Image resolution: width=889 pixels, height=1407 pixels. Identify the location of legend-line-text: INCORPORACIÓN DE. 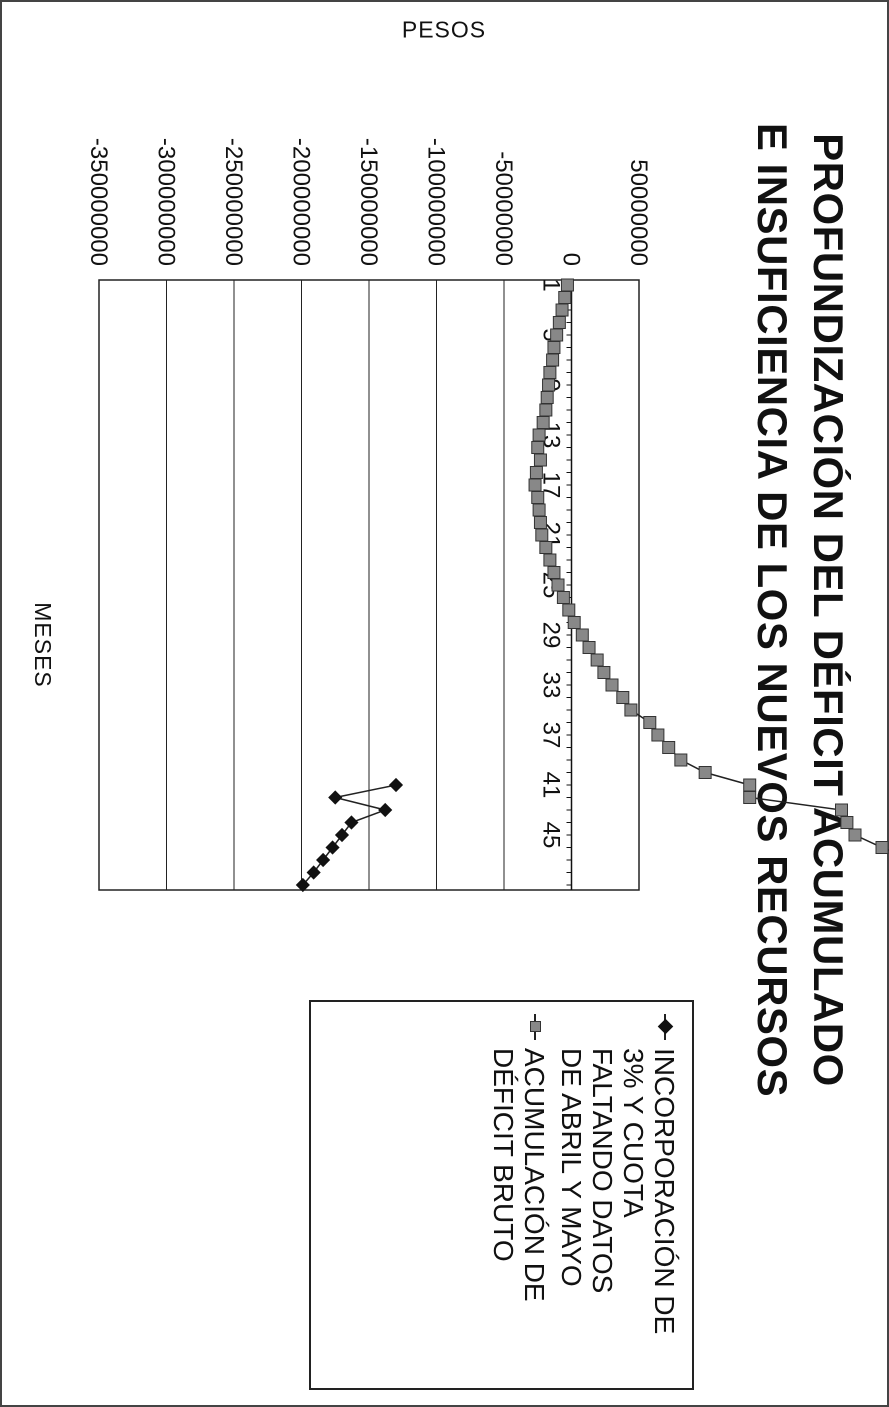
(664, 1191).